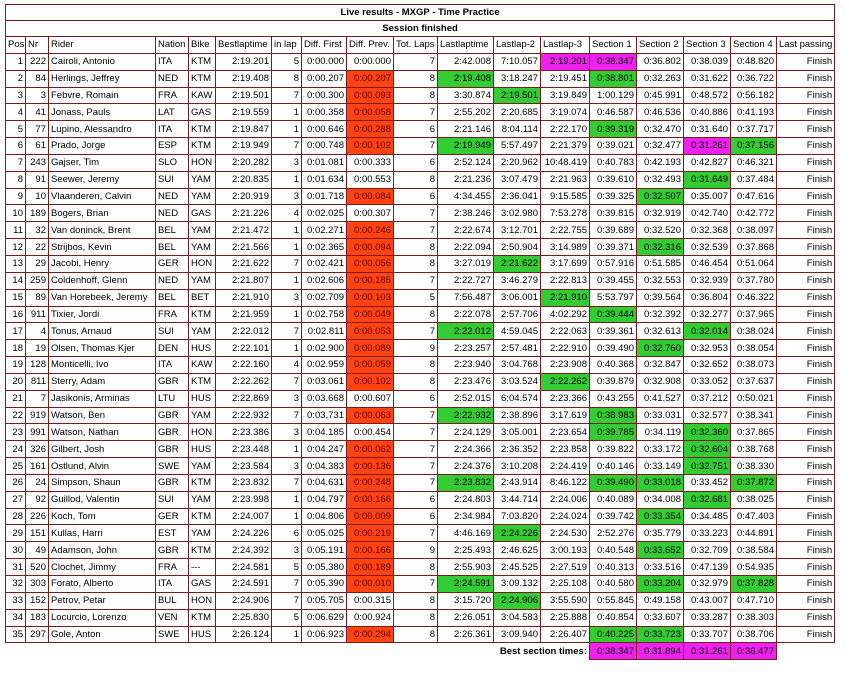 This screenshot has width=846, height=675. I want to click on cell: 0:37.872, so click(753, 482).